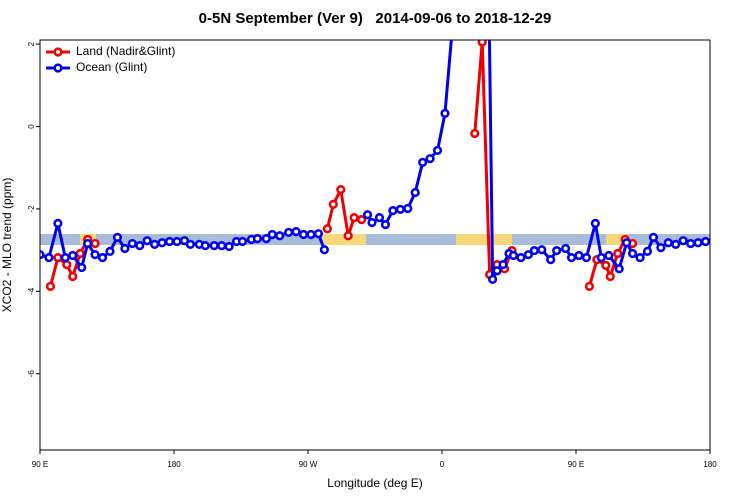  What do you see at coordinates (31, 291) in the screenshot?
I see `y-tick-label: -4` at bounding box center [31, 291].